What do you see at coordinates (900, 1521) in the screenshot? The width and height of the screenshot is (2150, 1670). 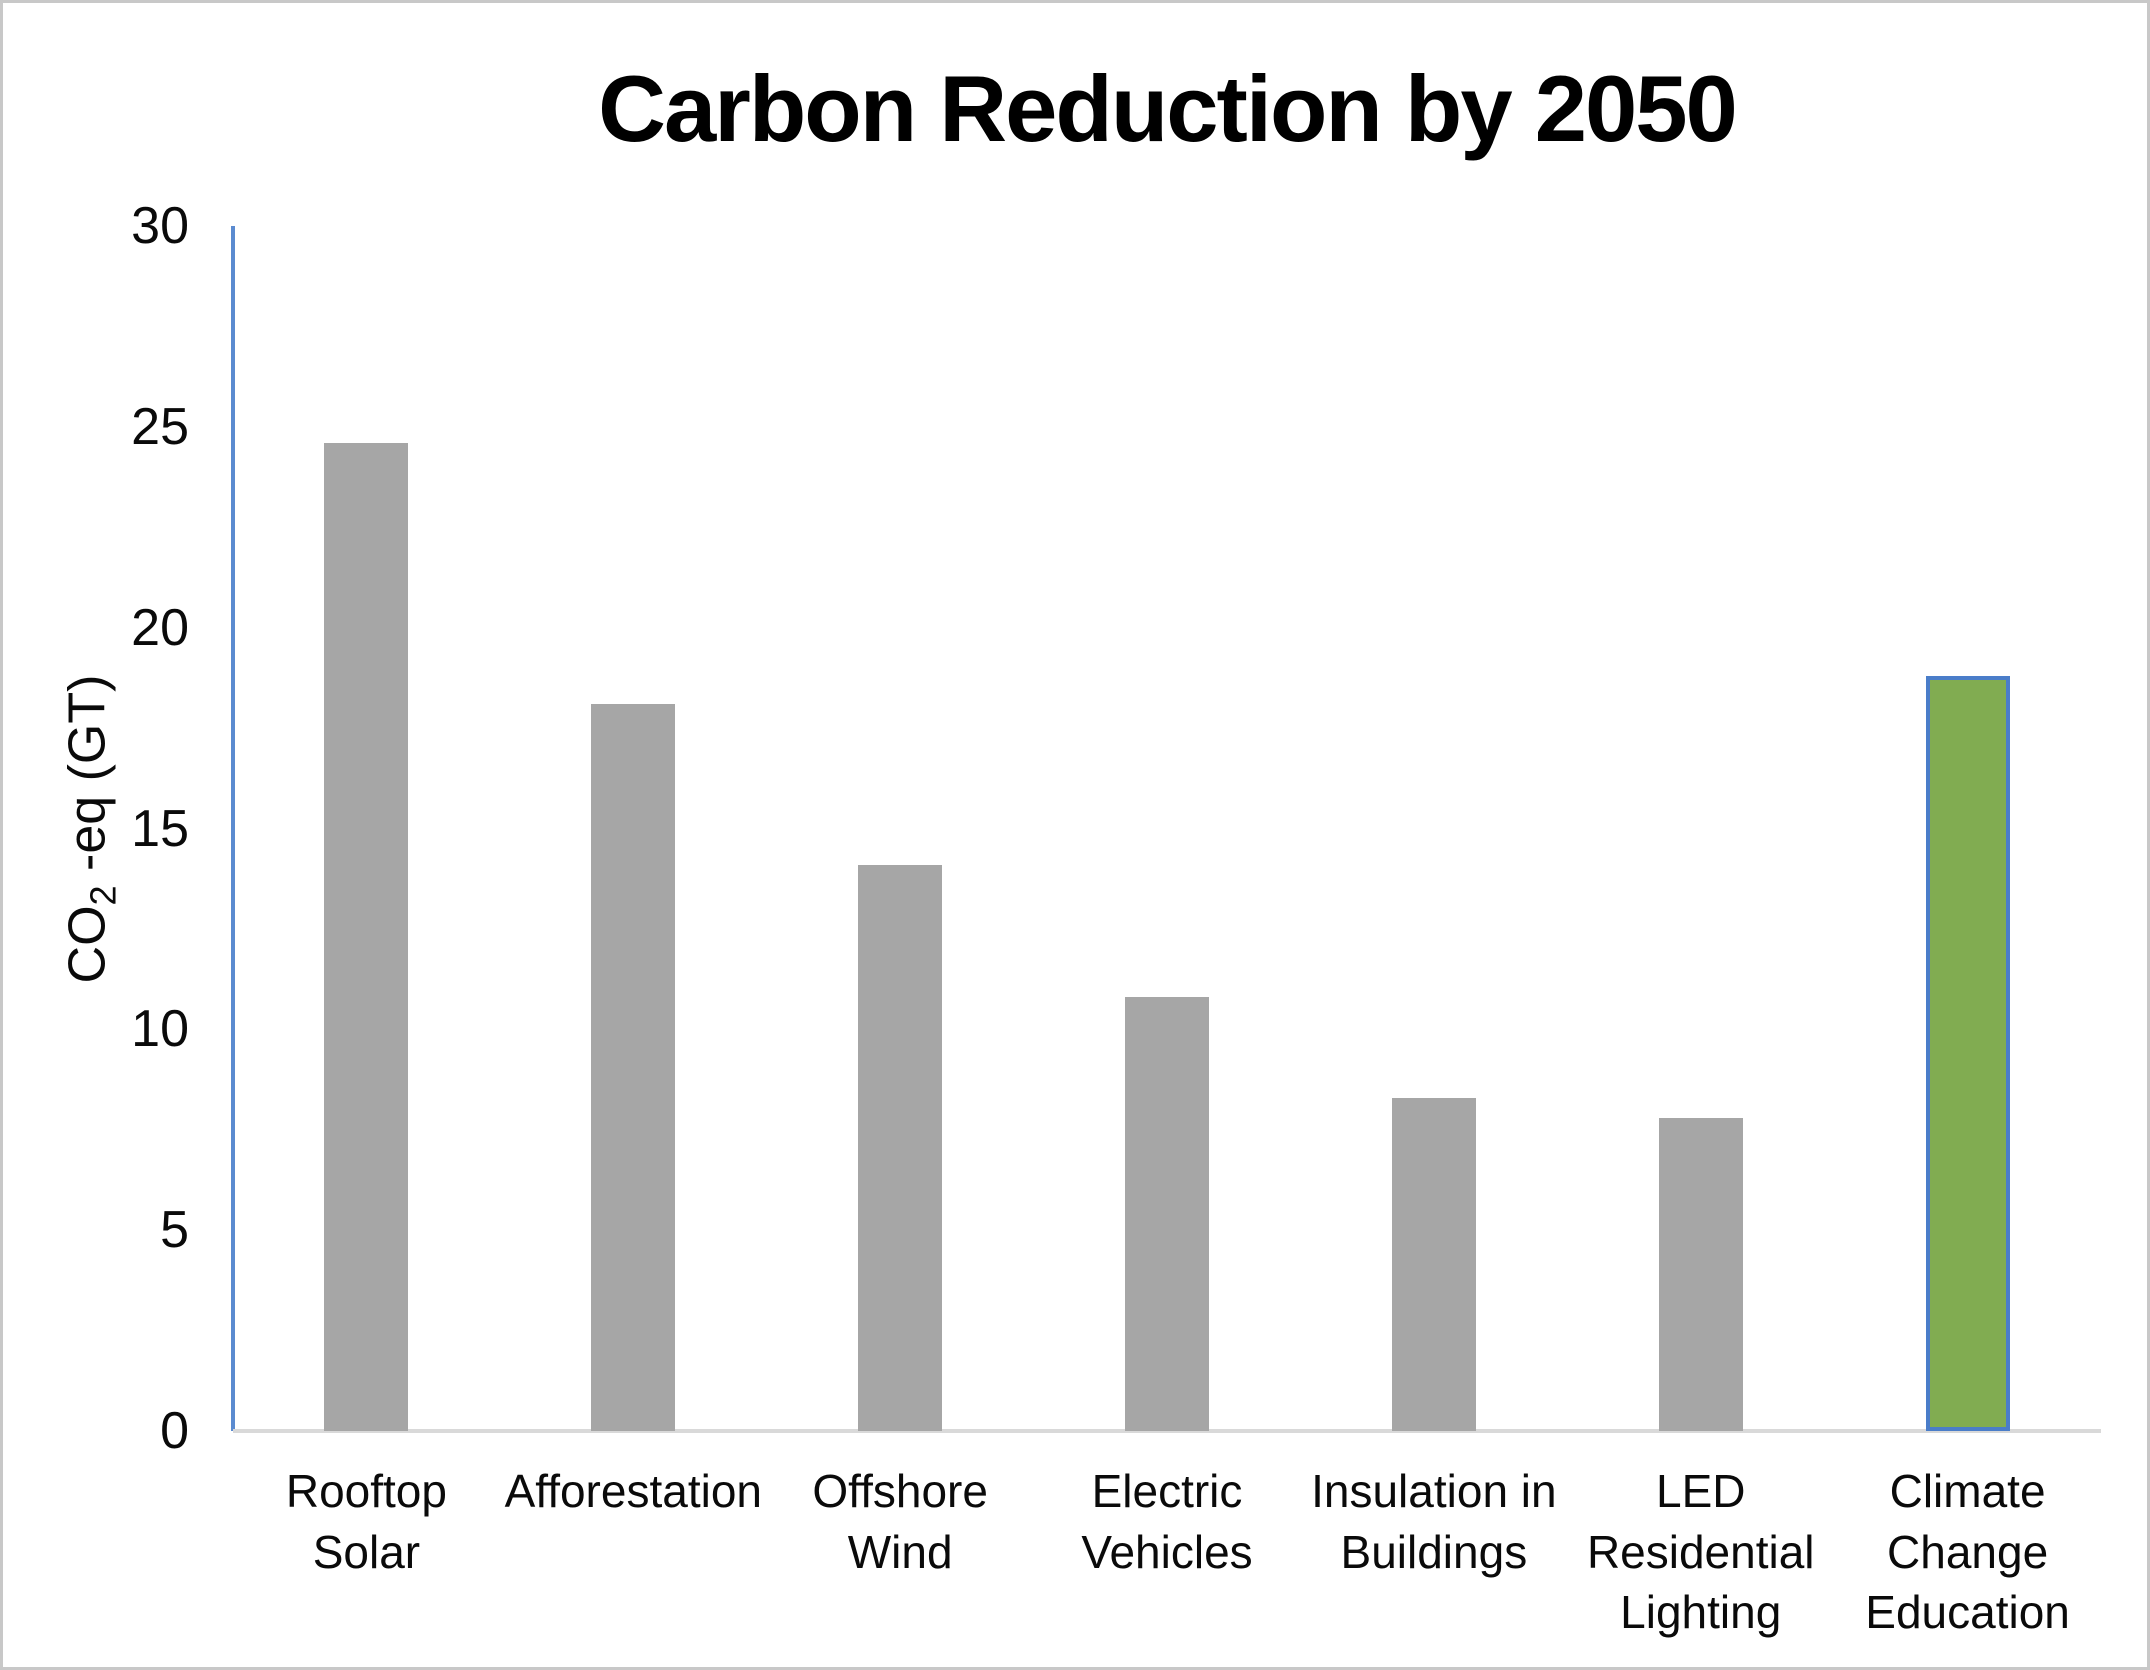 I see `category-label-offshore-wind: Offshore Wind` at bounding box center [900, 1521].